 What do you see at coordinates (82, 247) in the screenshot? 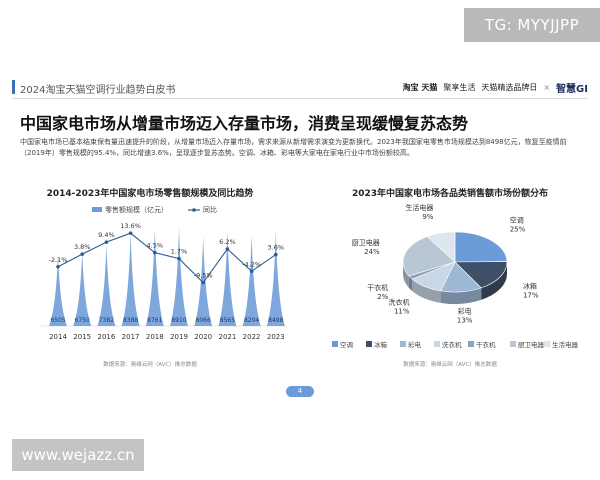
I see `yoy-label: 3.8%` at bounding box center [82, 247].